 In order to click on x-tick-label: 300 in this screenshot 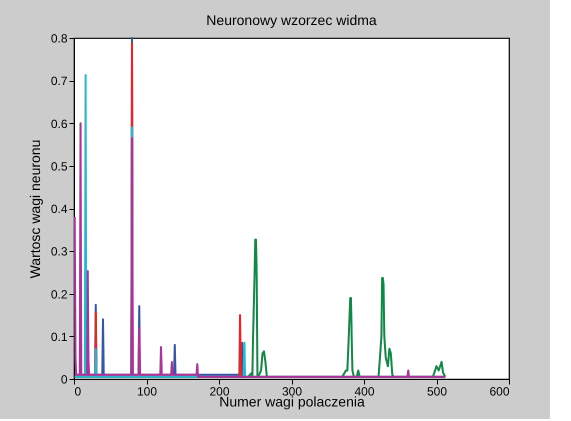, I will do `click(292, 391)`.